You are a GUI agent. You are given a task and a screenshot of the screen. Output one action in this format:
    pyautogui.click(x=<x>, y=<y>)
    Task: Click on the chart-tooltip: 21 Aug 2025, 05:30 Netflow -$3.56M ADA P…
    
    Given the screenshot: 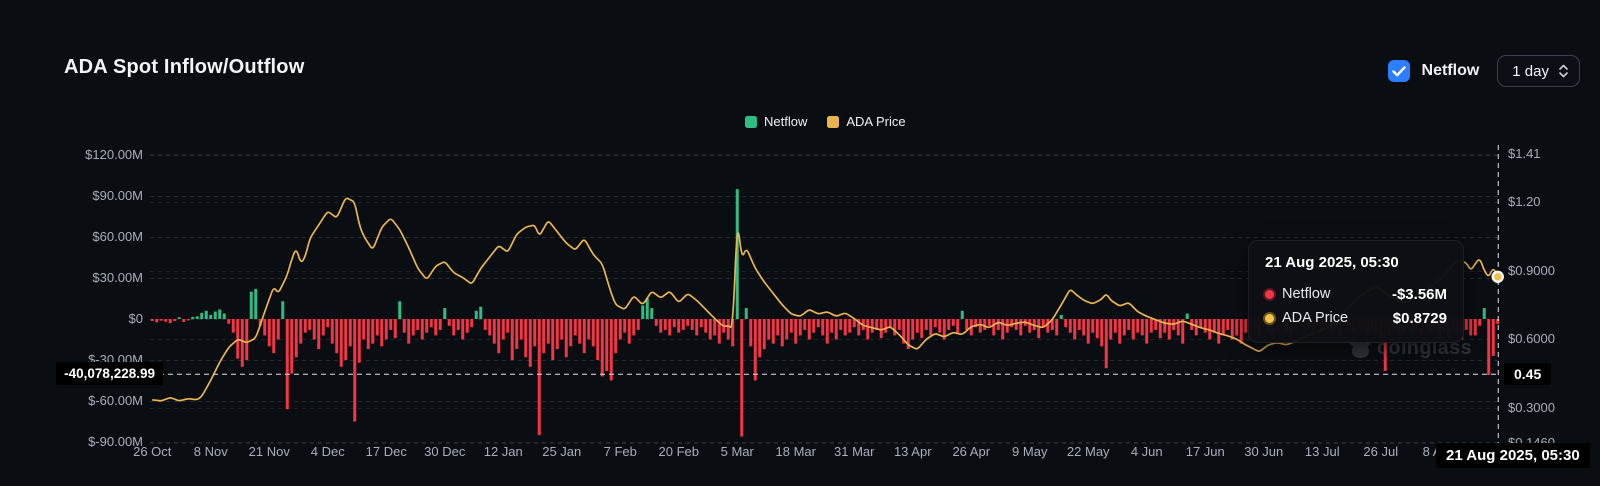 What is the action you would take?
    pyautogui.click(x=1356, y=291)
    